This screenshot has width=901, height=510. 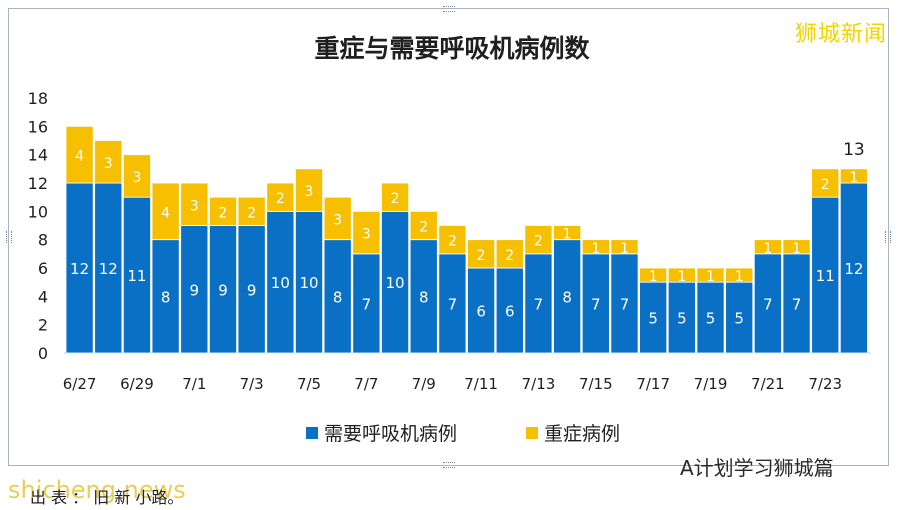 What do you see at coordinates (757, 468) in the screenshot?
I see `watermark-right: A计划学习狮城篇` at bounding box center [757, 468].